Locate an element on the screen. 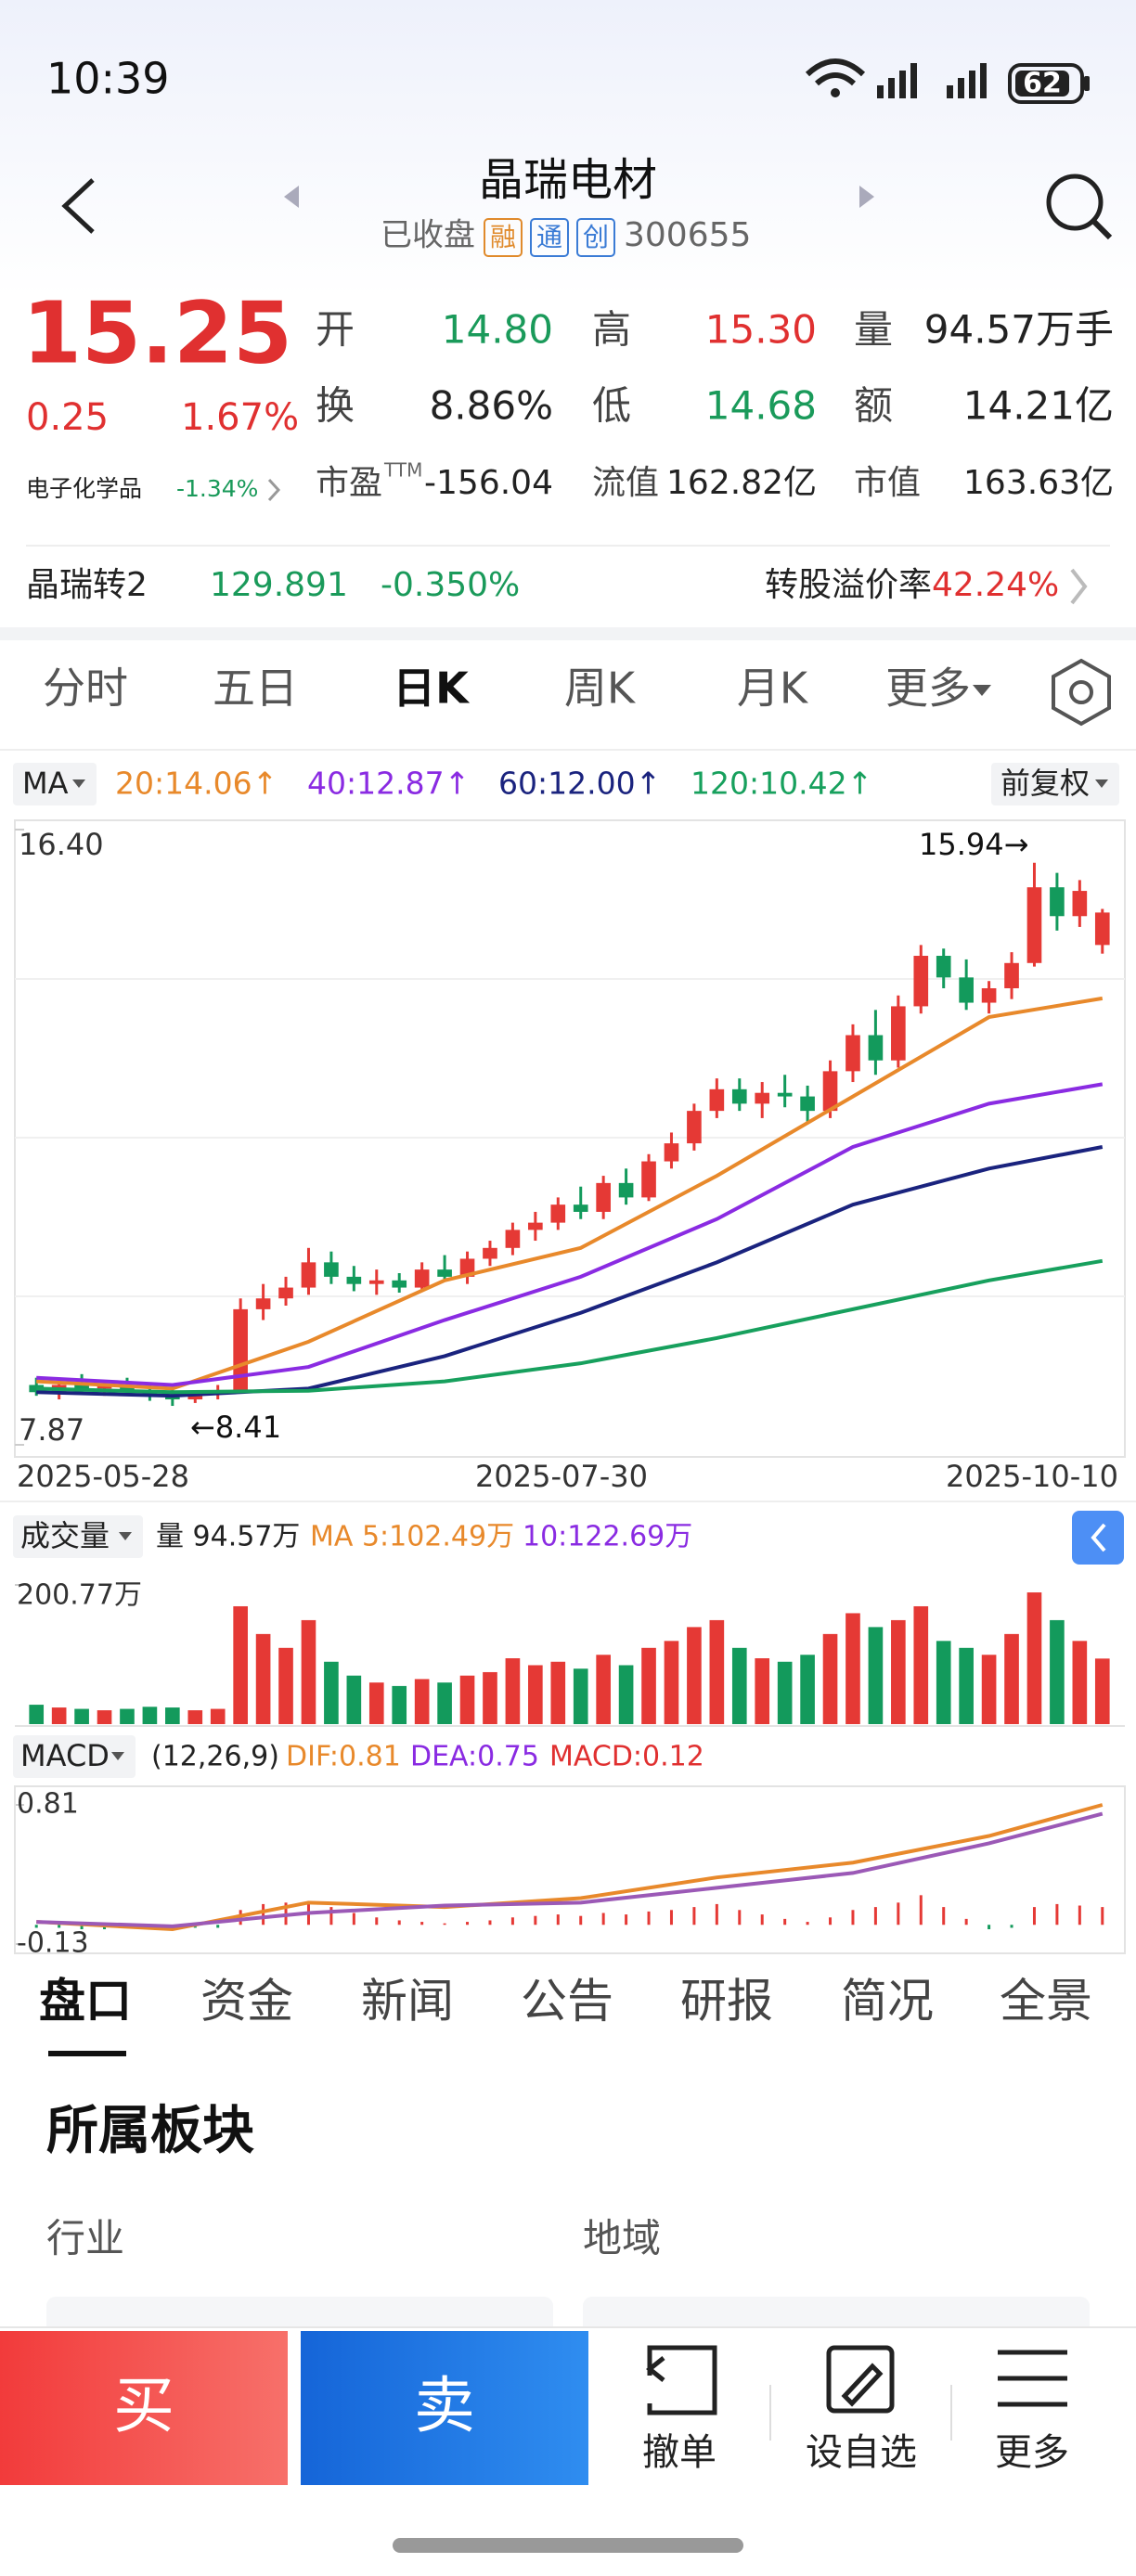 The width and height of the screenshot is (1136, 2576). buy-button is located at coordinates (144, 2408).